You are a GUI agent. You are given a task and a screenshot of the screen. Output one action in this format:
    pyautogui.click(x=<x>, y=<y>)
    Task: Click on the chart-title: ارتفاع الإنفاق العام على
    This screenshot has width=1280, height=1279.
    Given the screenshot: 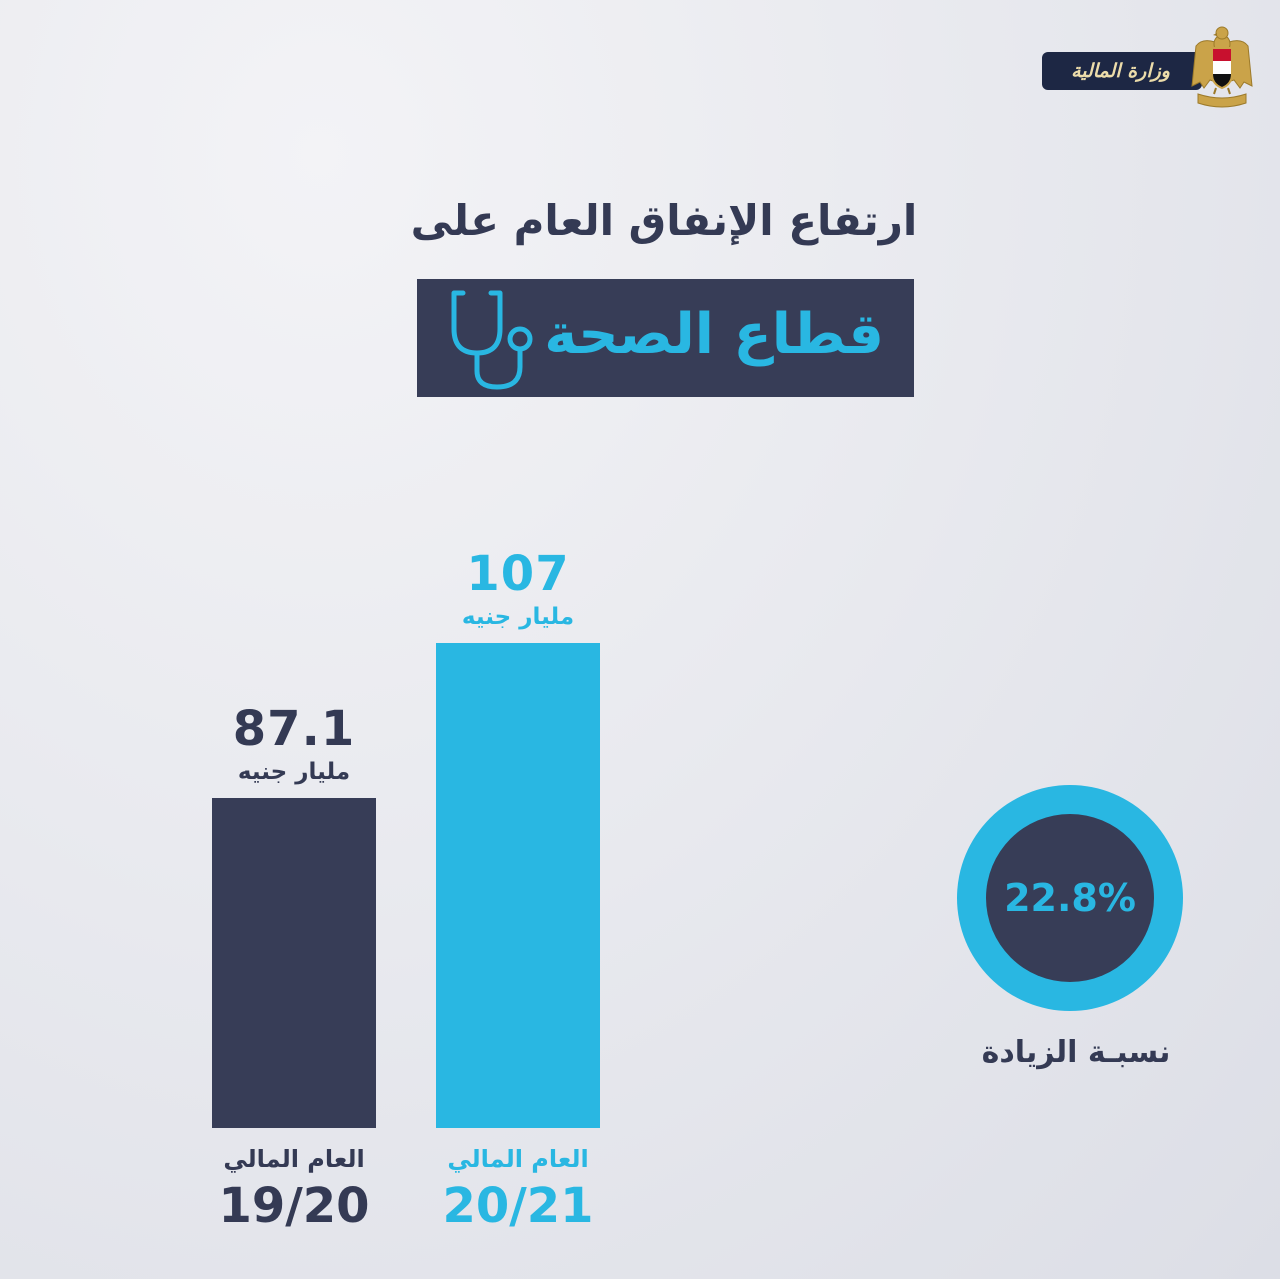 What is the action you would take?
    pyautogui.click(x=664, y=220)
    